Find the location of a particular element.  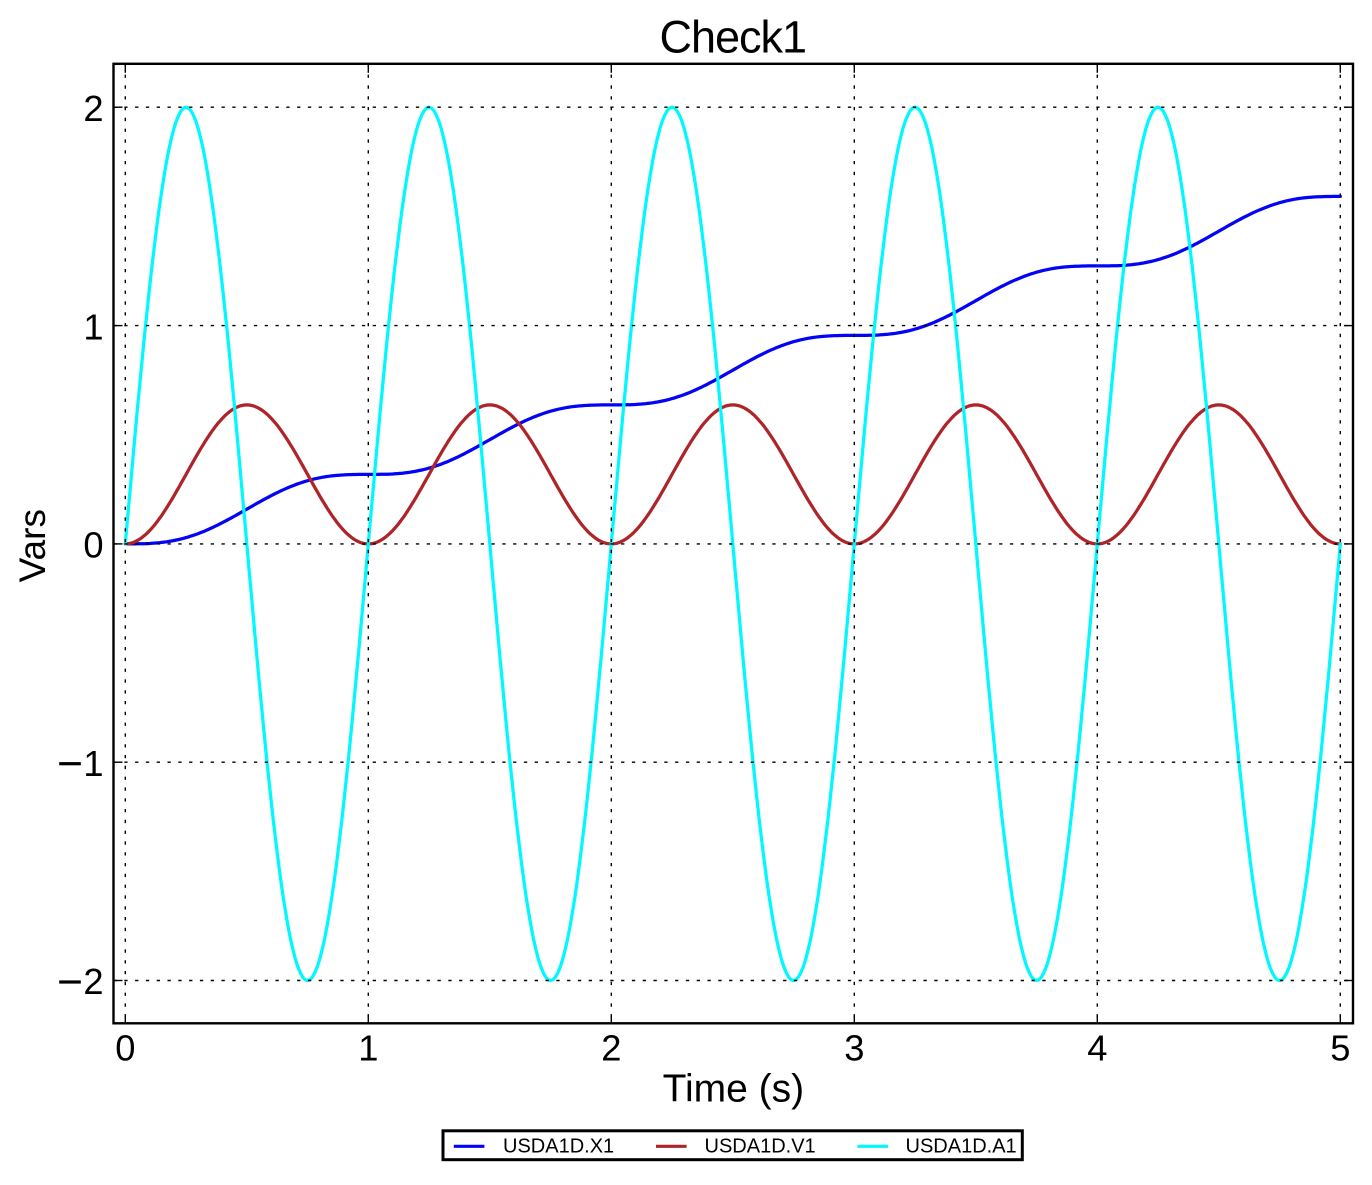

svg-text: 5 is located at coordinates (1340, 1048).